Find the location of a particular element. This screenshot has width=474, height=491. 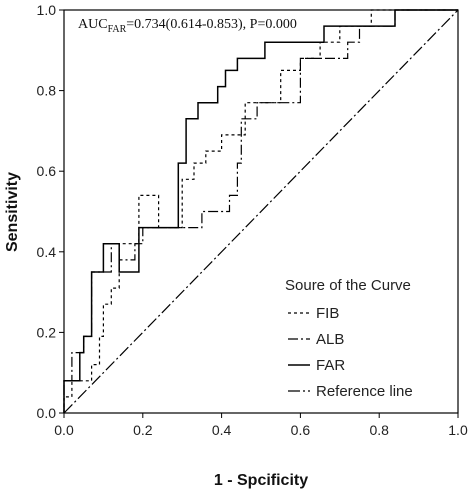

y-tick-label: 0.0 is located at coordinates (47, 413).